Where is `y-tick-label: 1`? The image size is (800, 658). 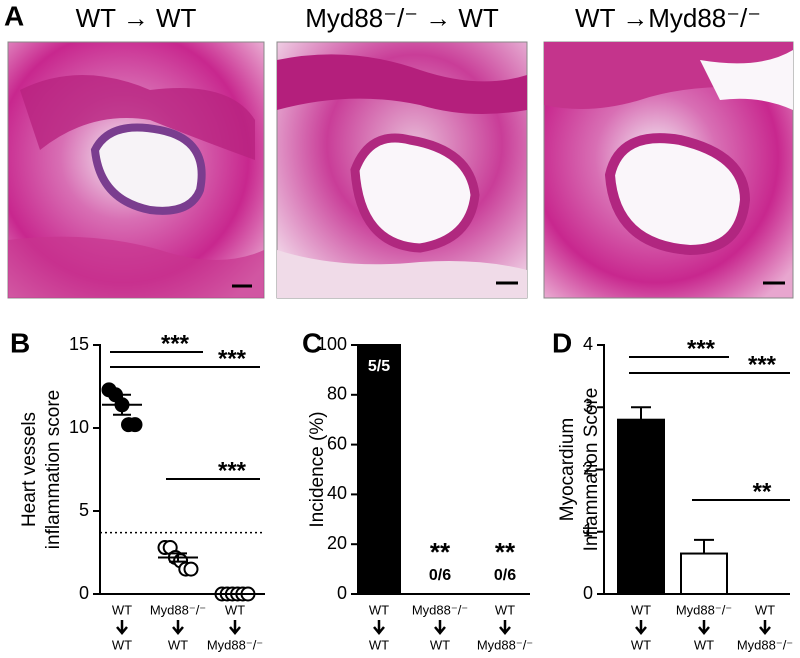 y-tick-label: 1 is located at coordinates (588, 531).